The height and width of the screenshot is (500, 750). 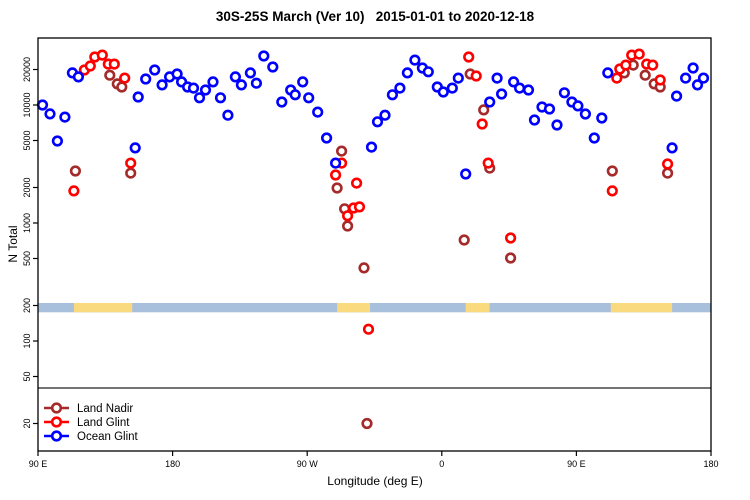 What do you see at coordinates (56, 436) in the screenshot?
I see `legend-marker-ocean-glint` at bounding box center [56, 436].